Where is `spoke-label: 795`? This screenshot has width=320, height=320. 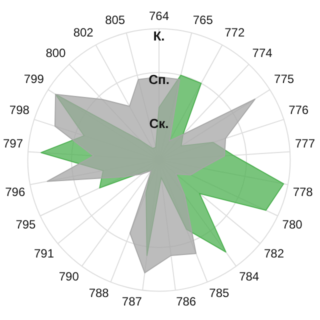 spoke-label: 795 is located at coordinates (26, 225).